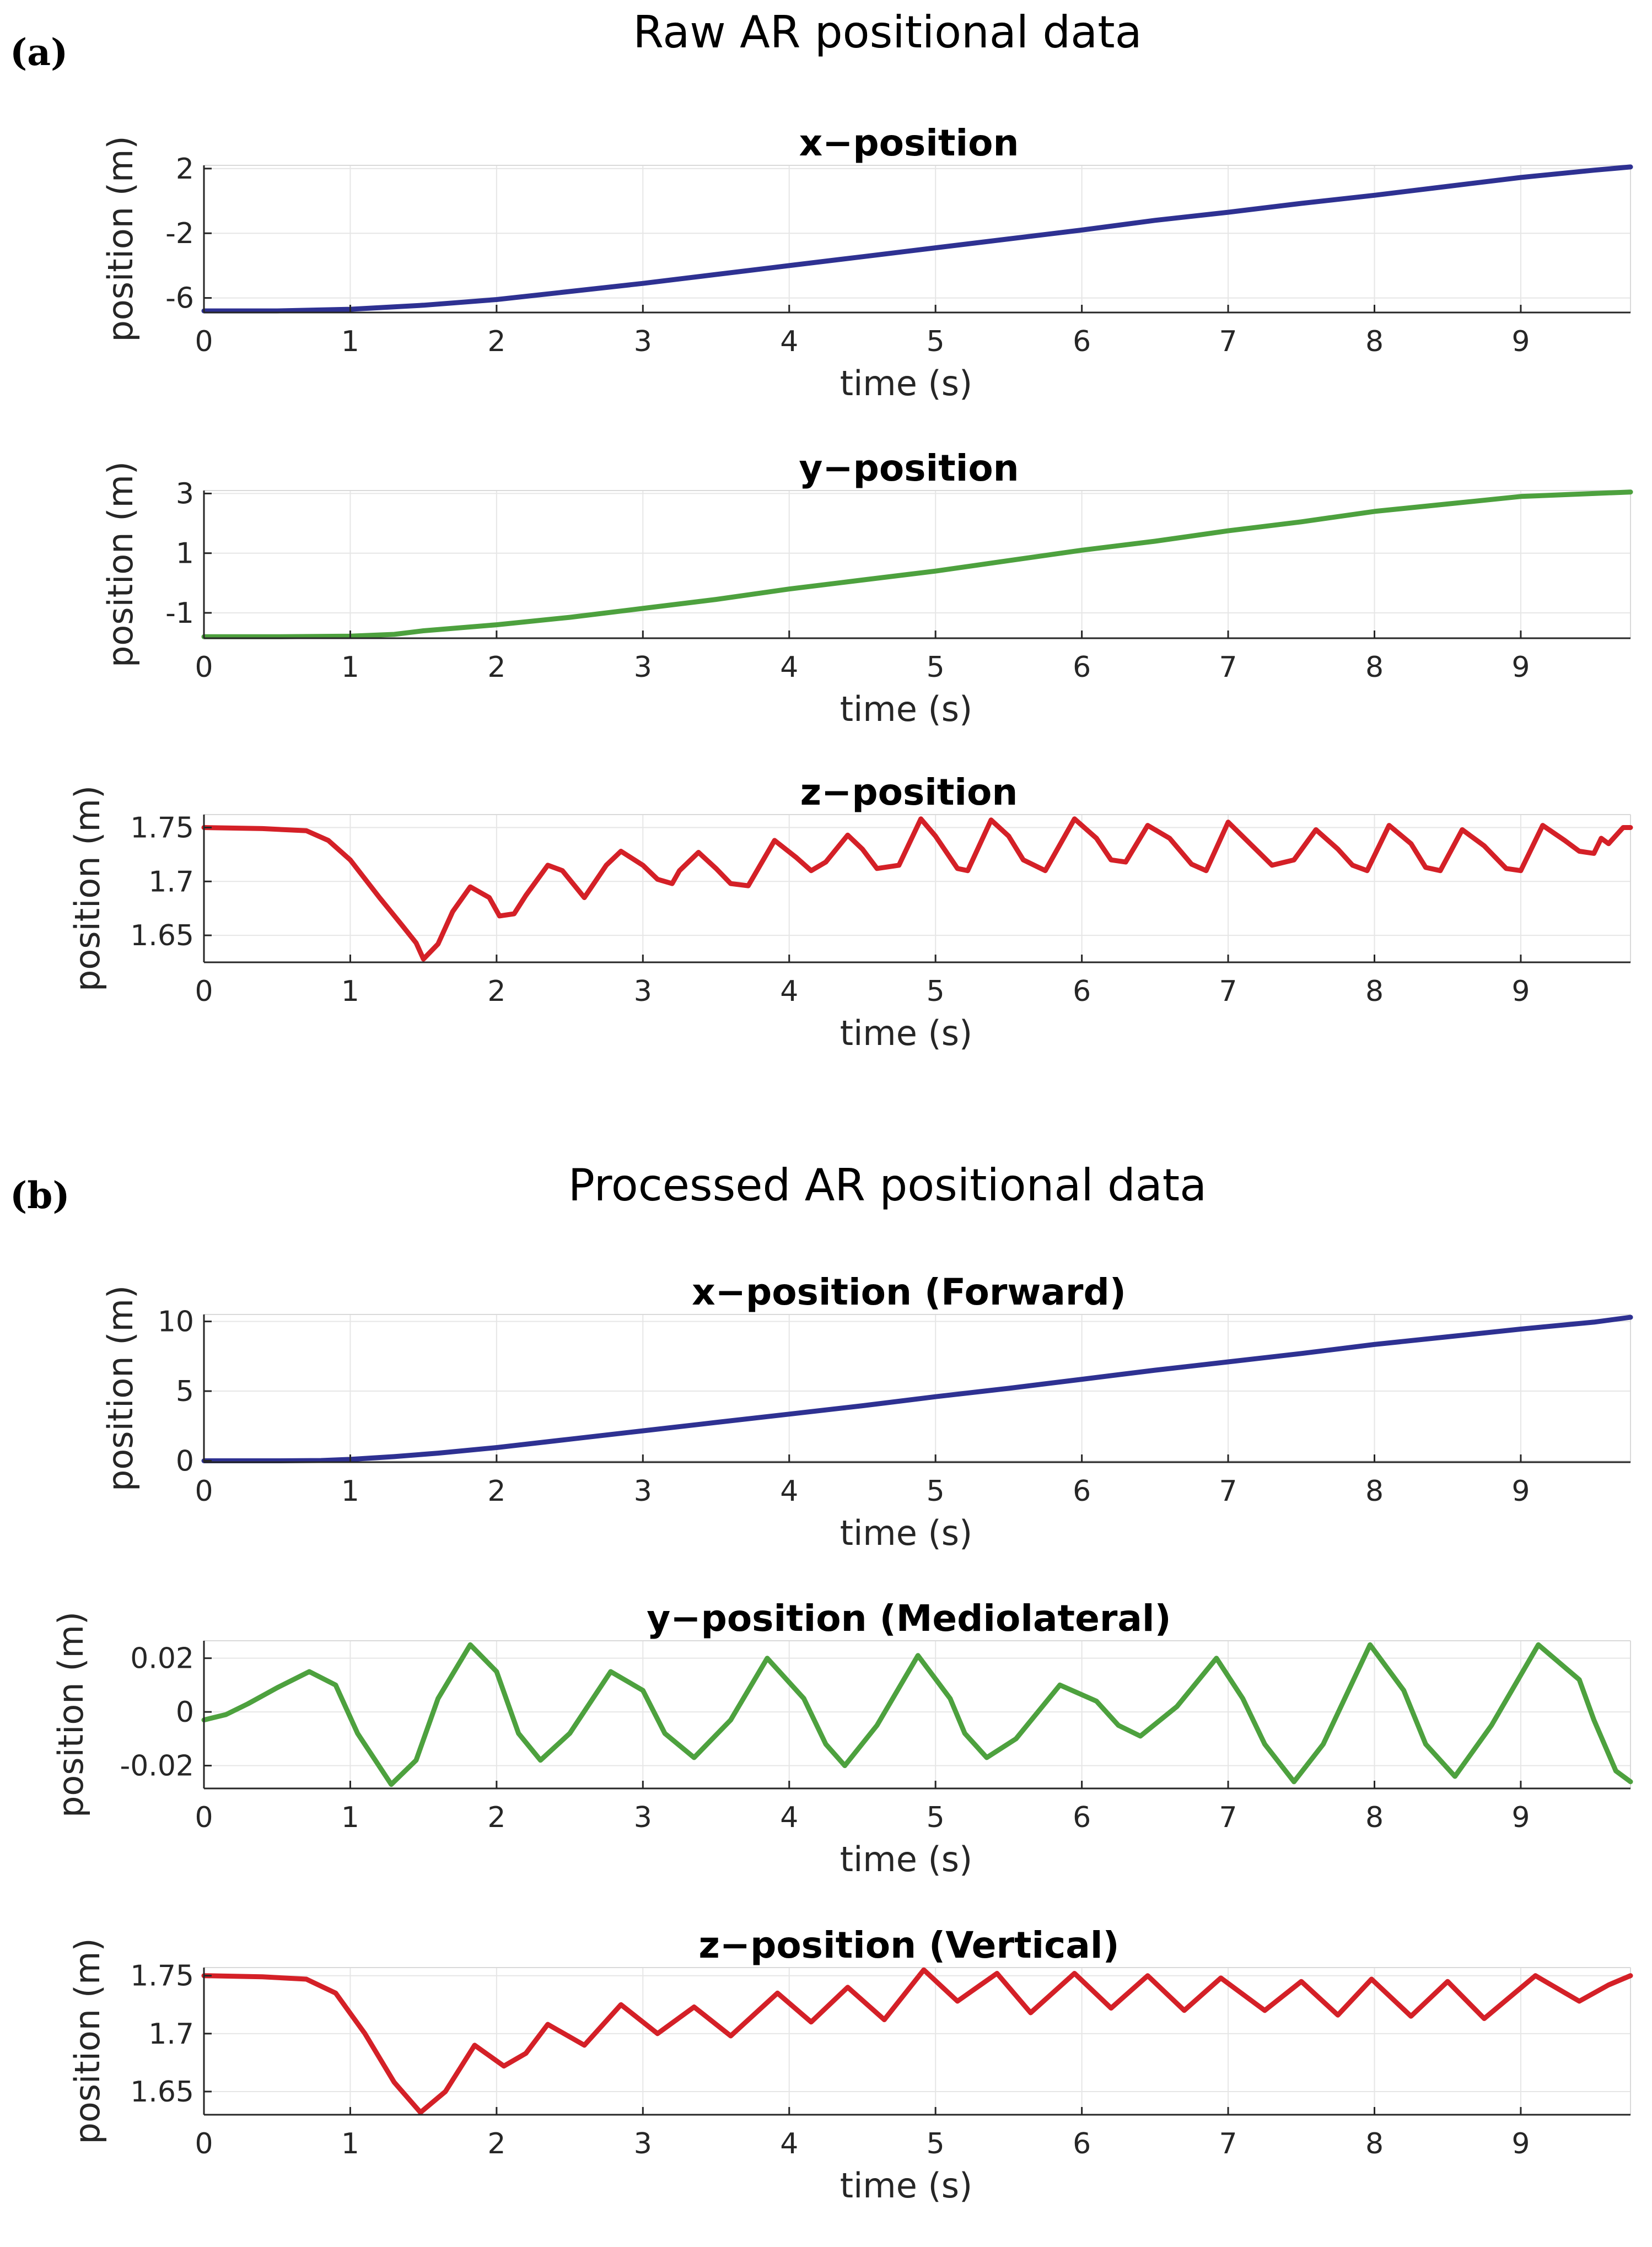  I want to click on y-tick-label: 0, so click(185, 1712).